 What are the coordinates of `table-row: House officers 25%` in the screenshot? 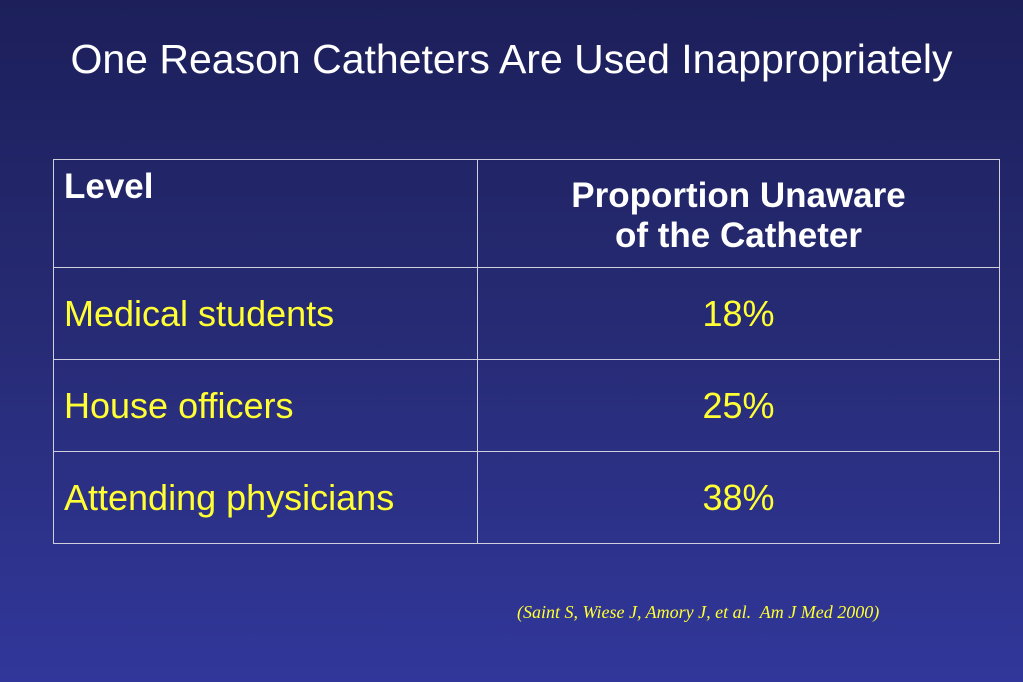 It's located at (526, 405).